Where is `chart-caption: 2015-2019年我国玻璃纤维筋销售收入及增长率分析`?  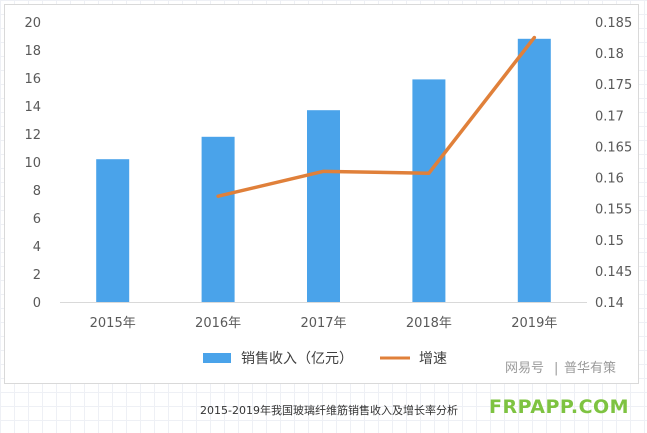
chart-caption: 2015-2019年我国玻璃纤维筋销售收入及增长率分析 is located at coordinates (329, 410).